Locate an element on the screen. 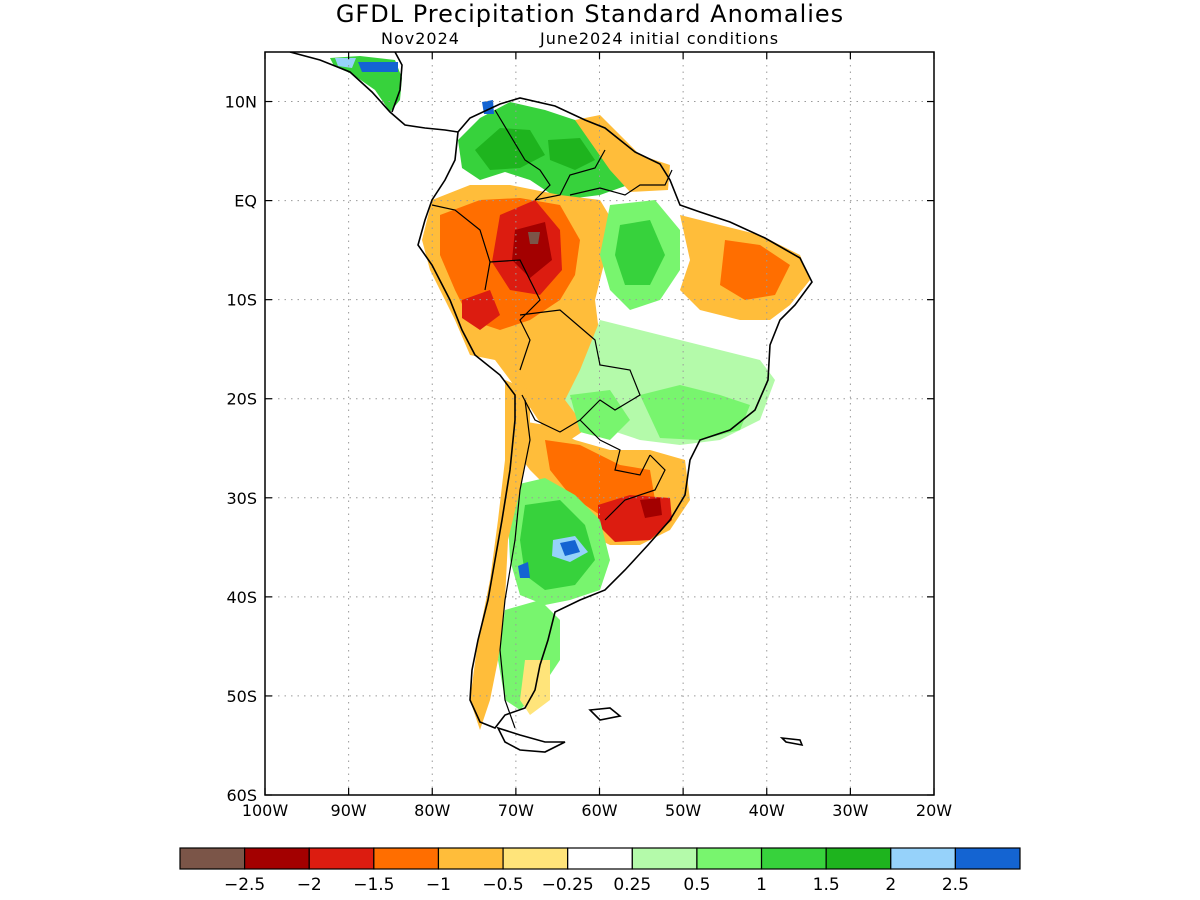 The height and width of the screenshot is (900, 1200). lon-tick-label: 30W is located at coordinates (850, 810).